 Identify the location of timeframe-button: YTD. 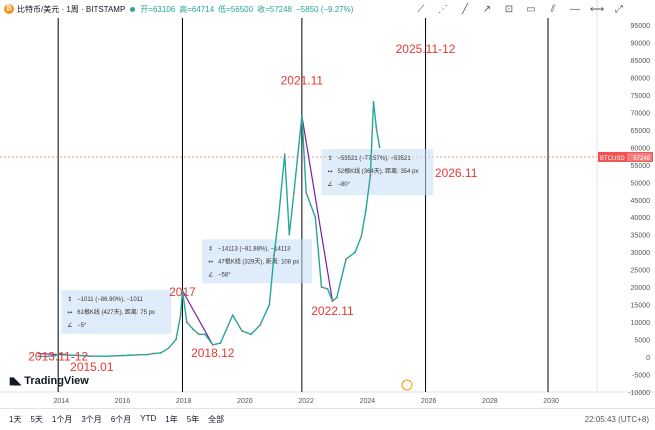
(148, 418).